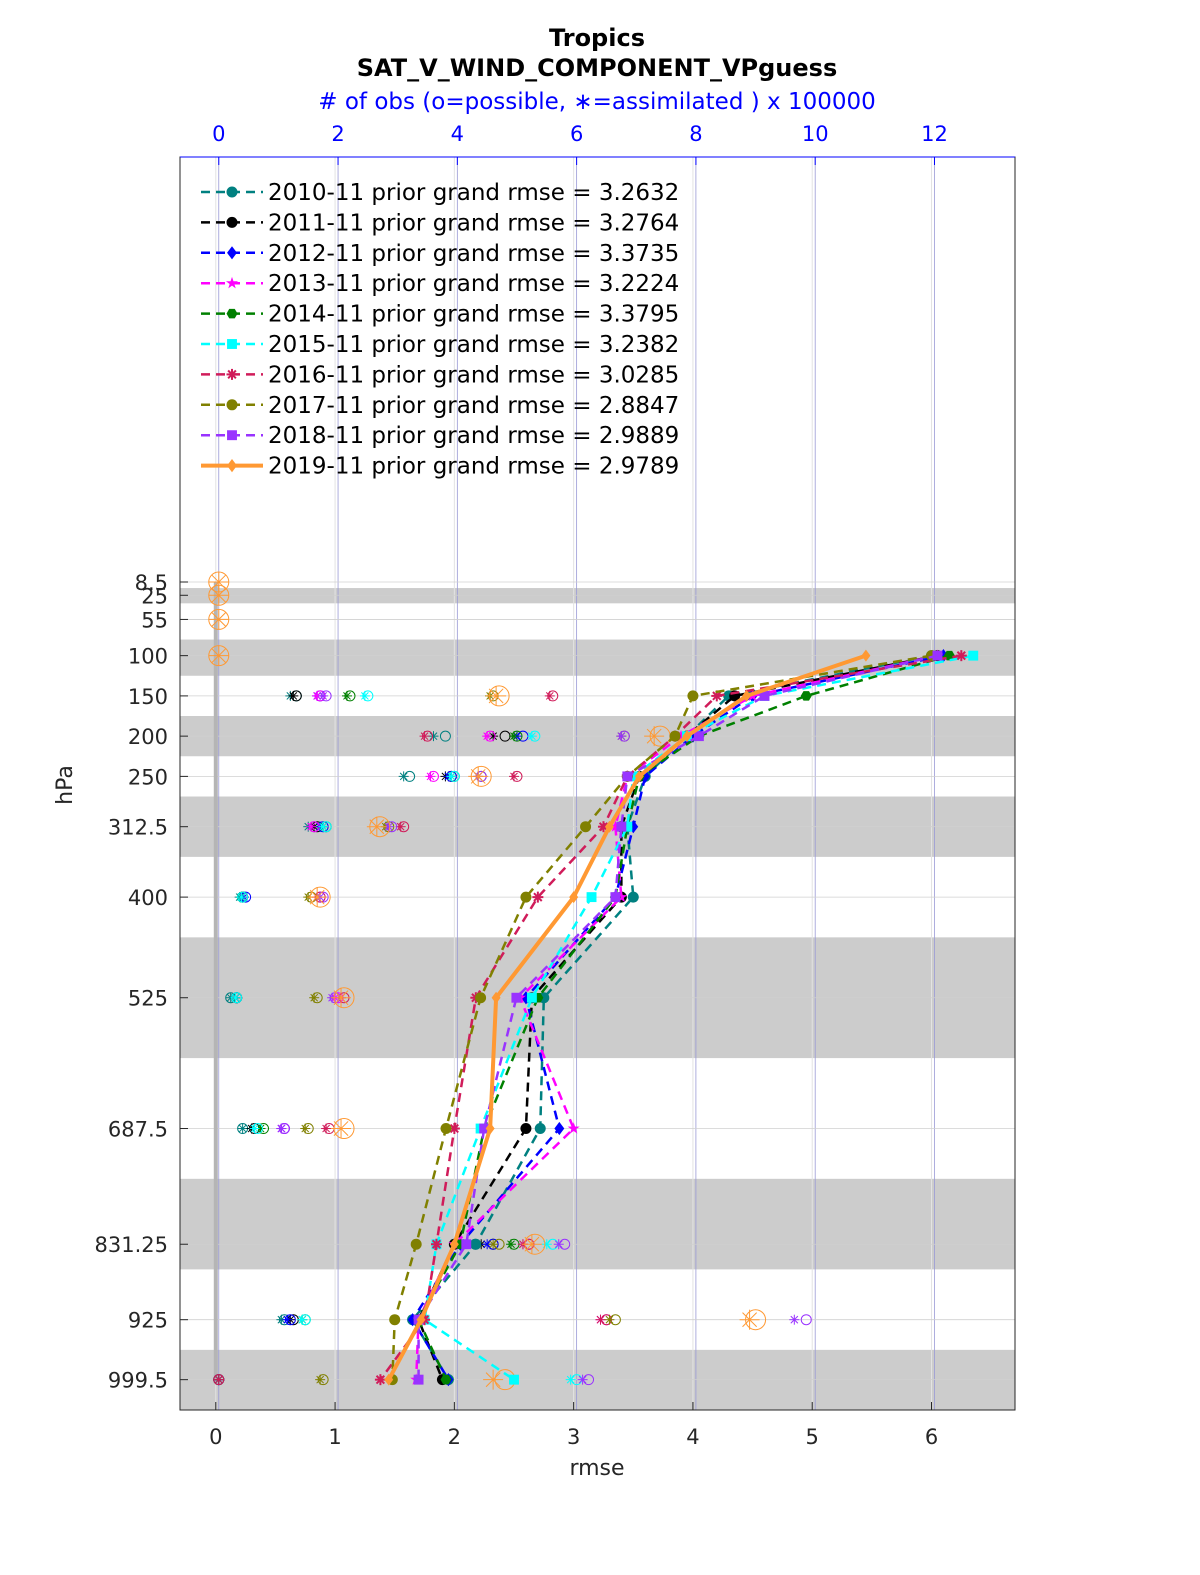  What do you see at coordinates (473, 345) in the screenshot?
I see `legend-label: 2015-11 prior grand rmse = 3.2382` at bounding box center [473, 345].